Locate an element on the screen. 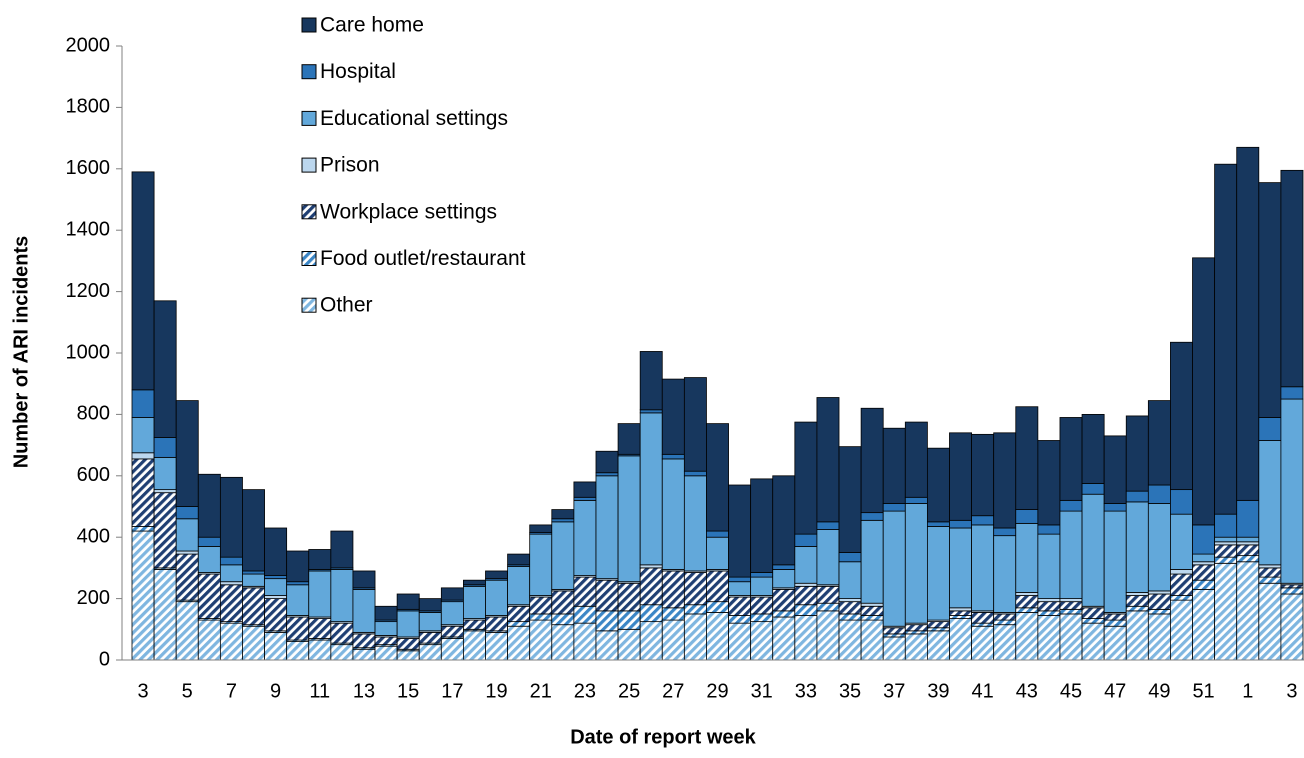 The width and height of the screenshot is (1304, 758). y-tick-label: 1000 is located at coordinates (88, 352).